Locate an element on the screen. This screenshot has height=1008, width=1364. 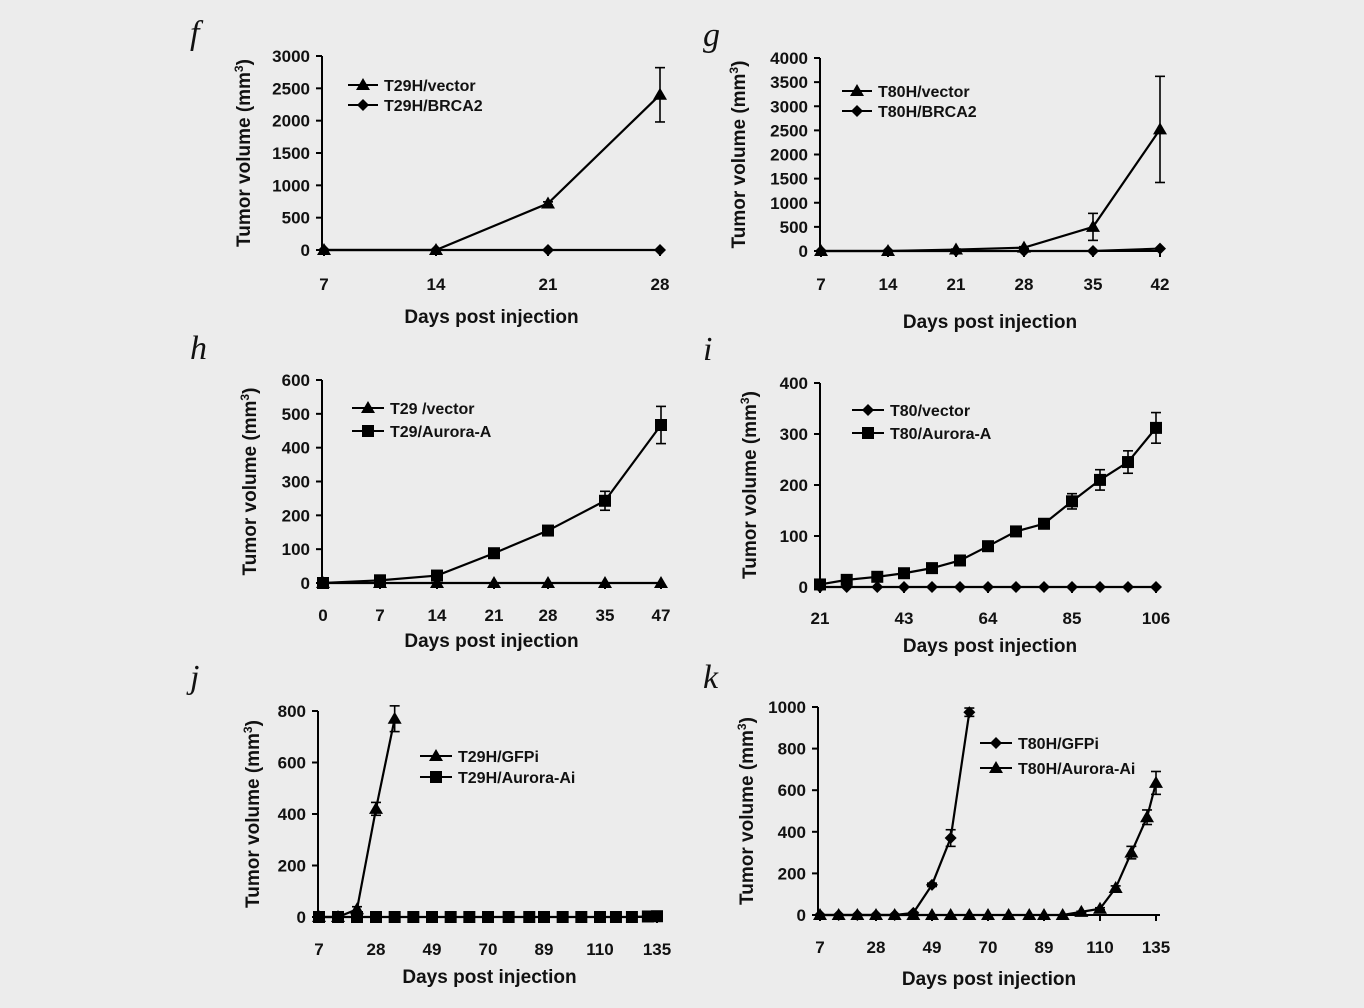
legend-label: T80/Aurora-A is located at coordinates (941, 434).